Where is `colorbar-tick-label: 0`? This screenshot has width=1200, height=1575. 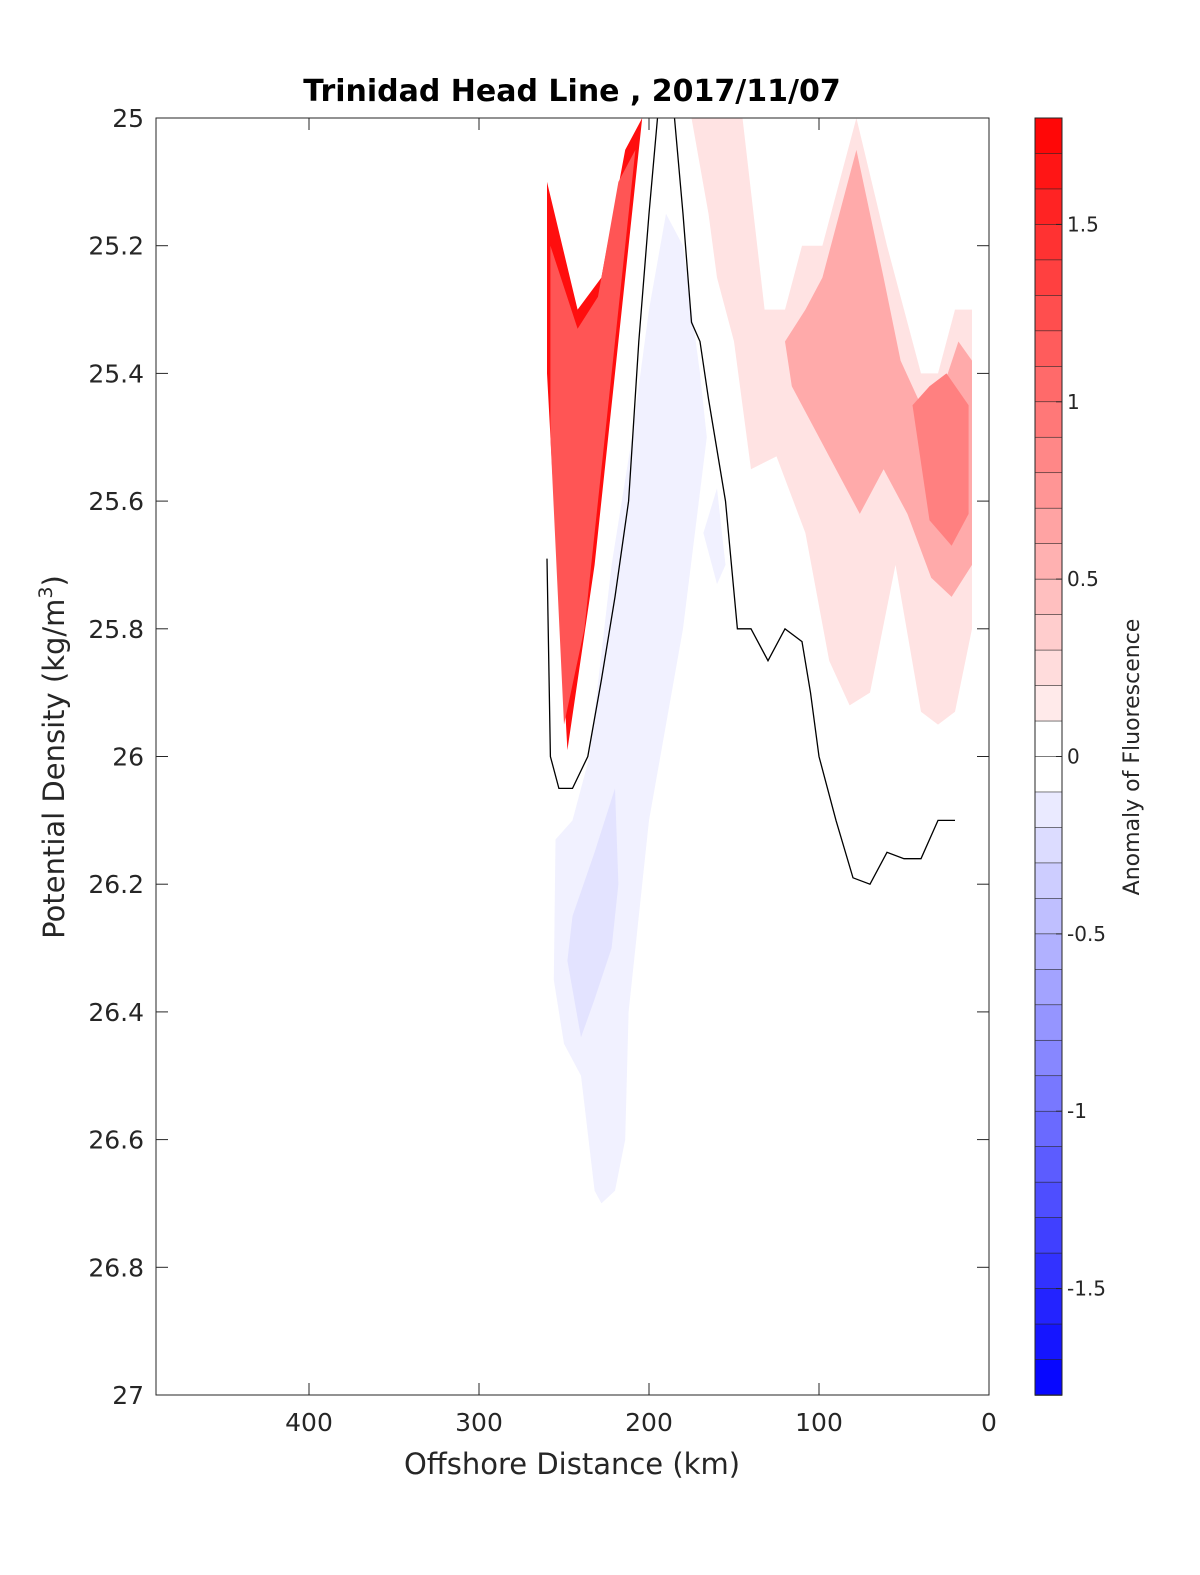 colorbar-tick-label: 0 is located at coordinates (1073, 757).